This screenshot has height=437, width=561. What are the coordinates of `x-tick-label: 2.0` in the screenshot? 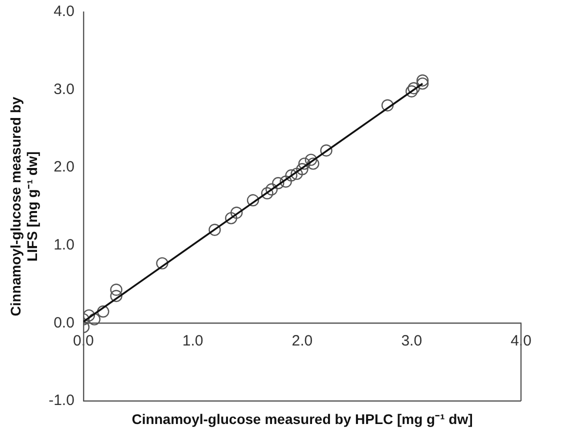 It's located at (302, 341).